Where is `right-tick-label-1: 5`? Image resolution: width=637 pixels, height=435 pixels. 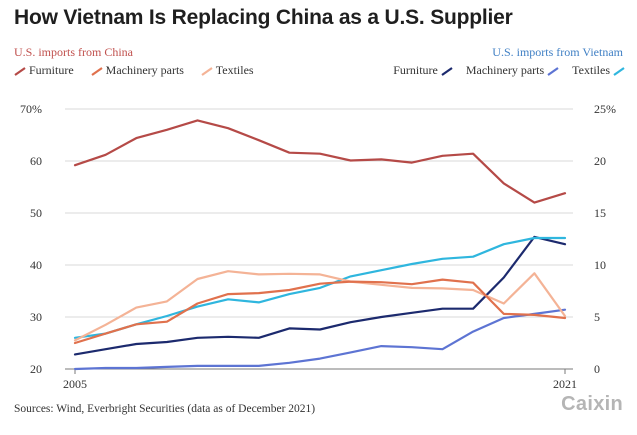
right-tick-label-1: 5 is located at coordinates (597, 317).